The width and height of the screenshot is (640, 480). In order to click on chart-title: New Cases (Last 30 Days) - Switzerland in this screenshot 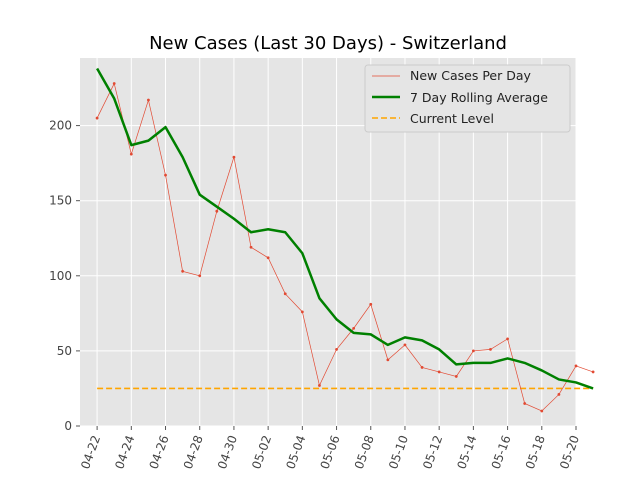, I will do `click(328, 43)`.